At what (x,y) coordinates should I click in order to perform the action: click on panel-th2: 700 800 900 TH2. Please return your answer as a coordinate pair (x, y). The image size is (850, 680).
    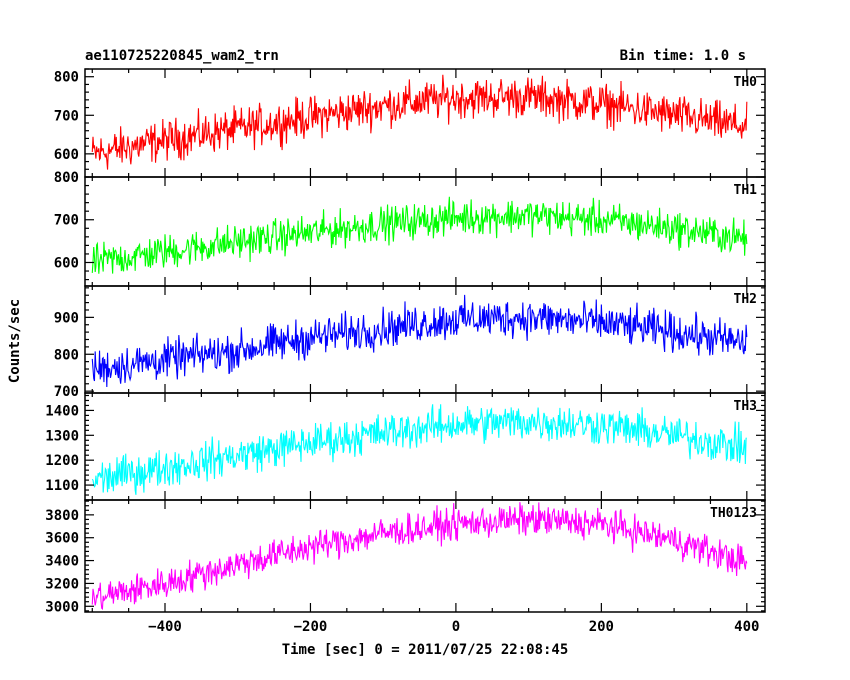
    Looking at the image, I should click on (410, 342).